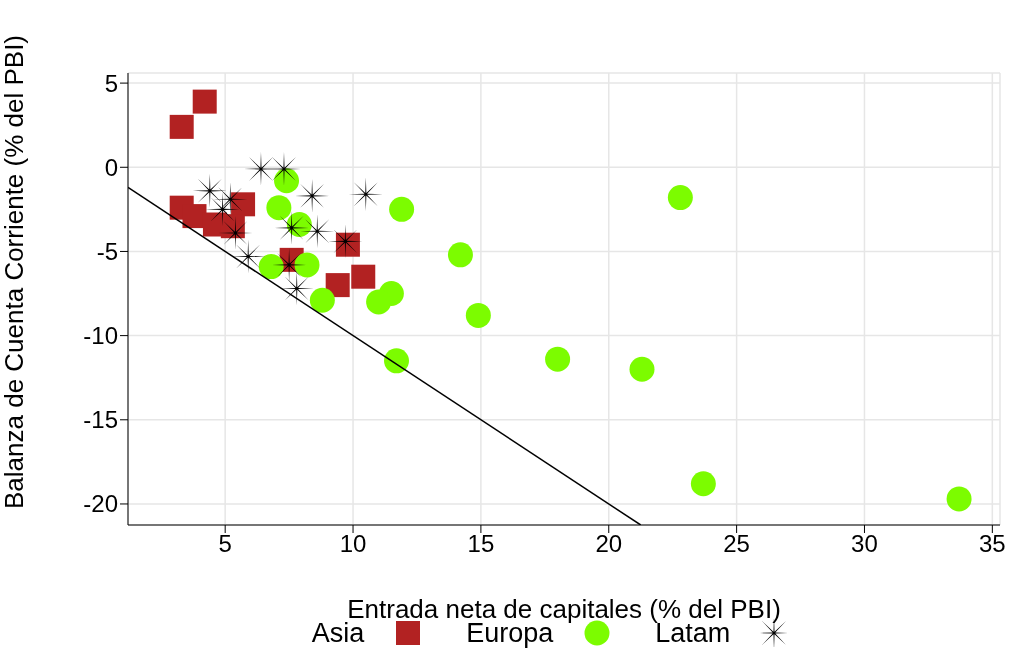  Describe the element at coordinates (481, 544) in the screenshot. I see `x-tick-label: 15` at that location.